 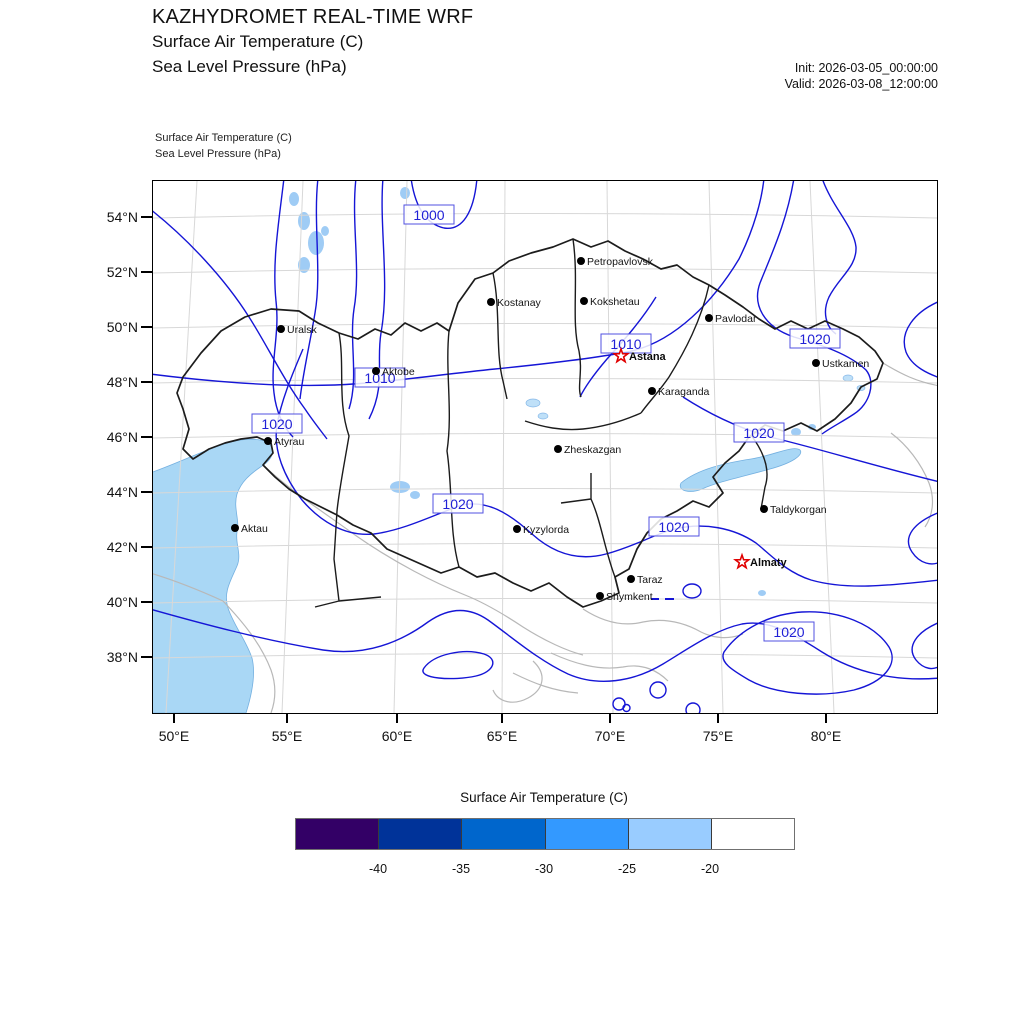 I want to click on city-marker-almaty: Almaty, so click(x=761, y=561).